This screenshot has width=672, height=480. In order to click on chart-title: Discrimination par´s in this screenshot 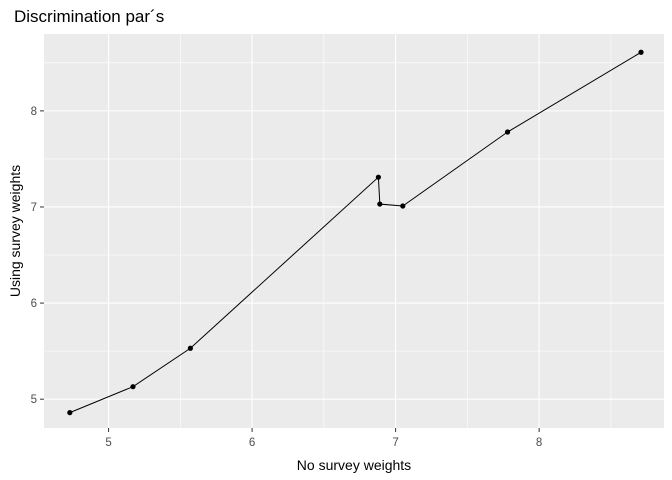, I will do `click(89, 16)`.